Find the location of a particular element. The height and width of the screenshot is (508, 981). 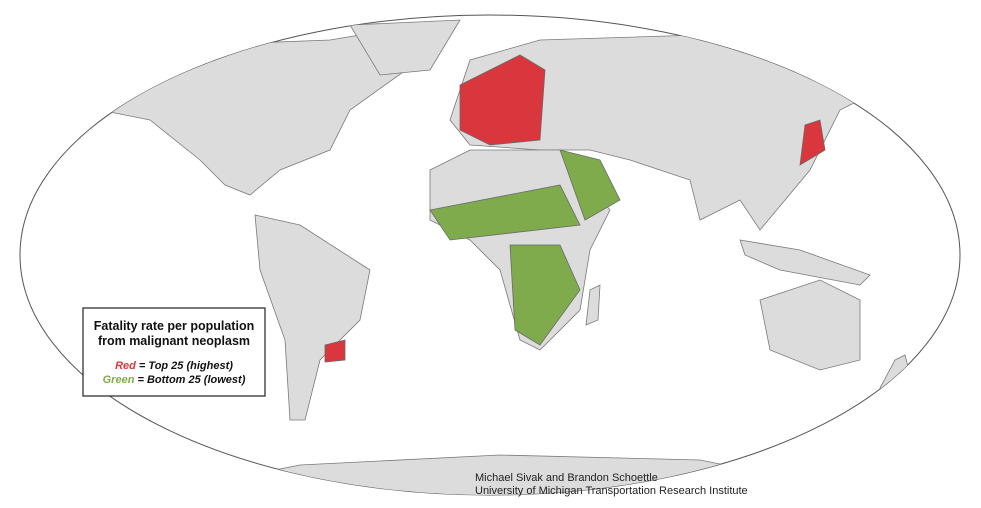

credit-authors: Michael Sivak and Brandon Schoettle is located at coordinates (566, 478).